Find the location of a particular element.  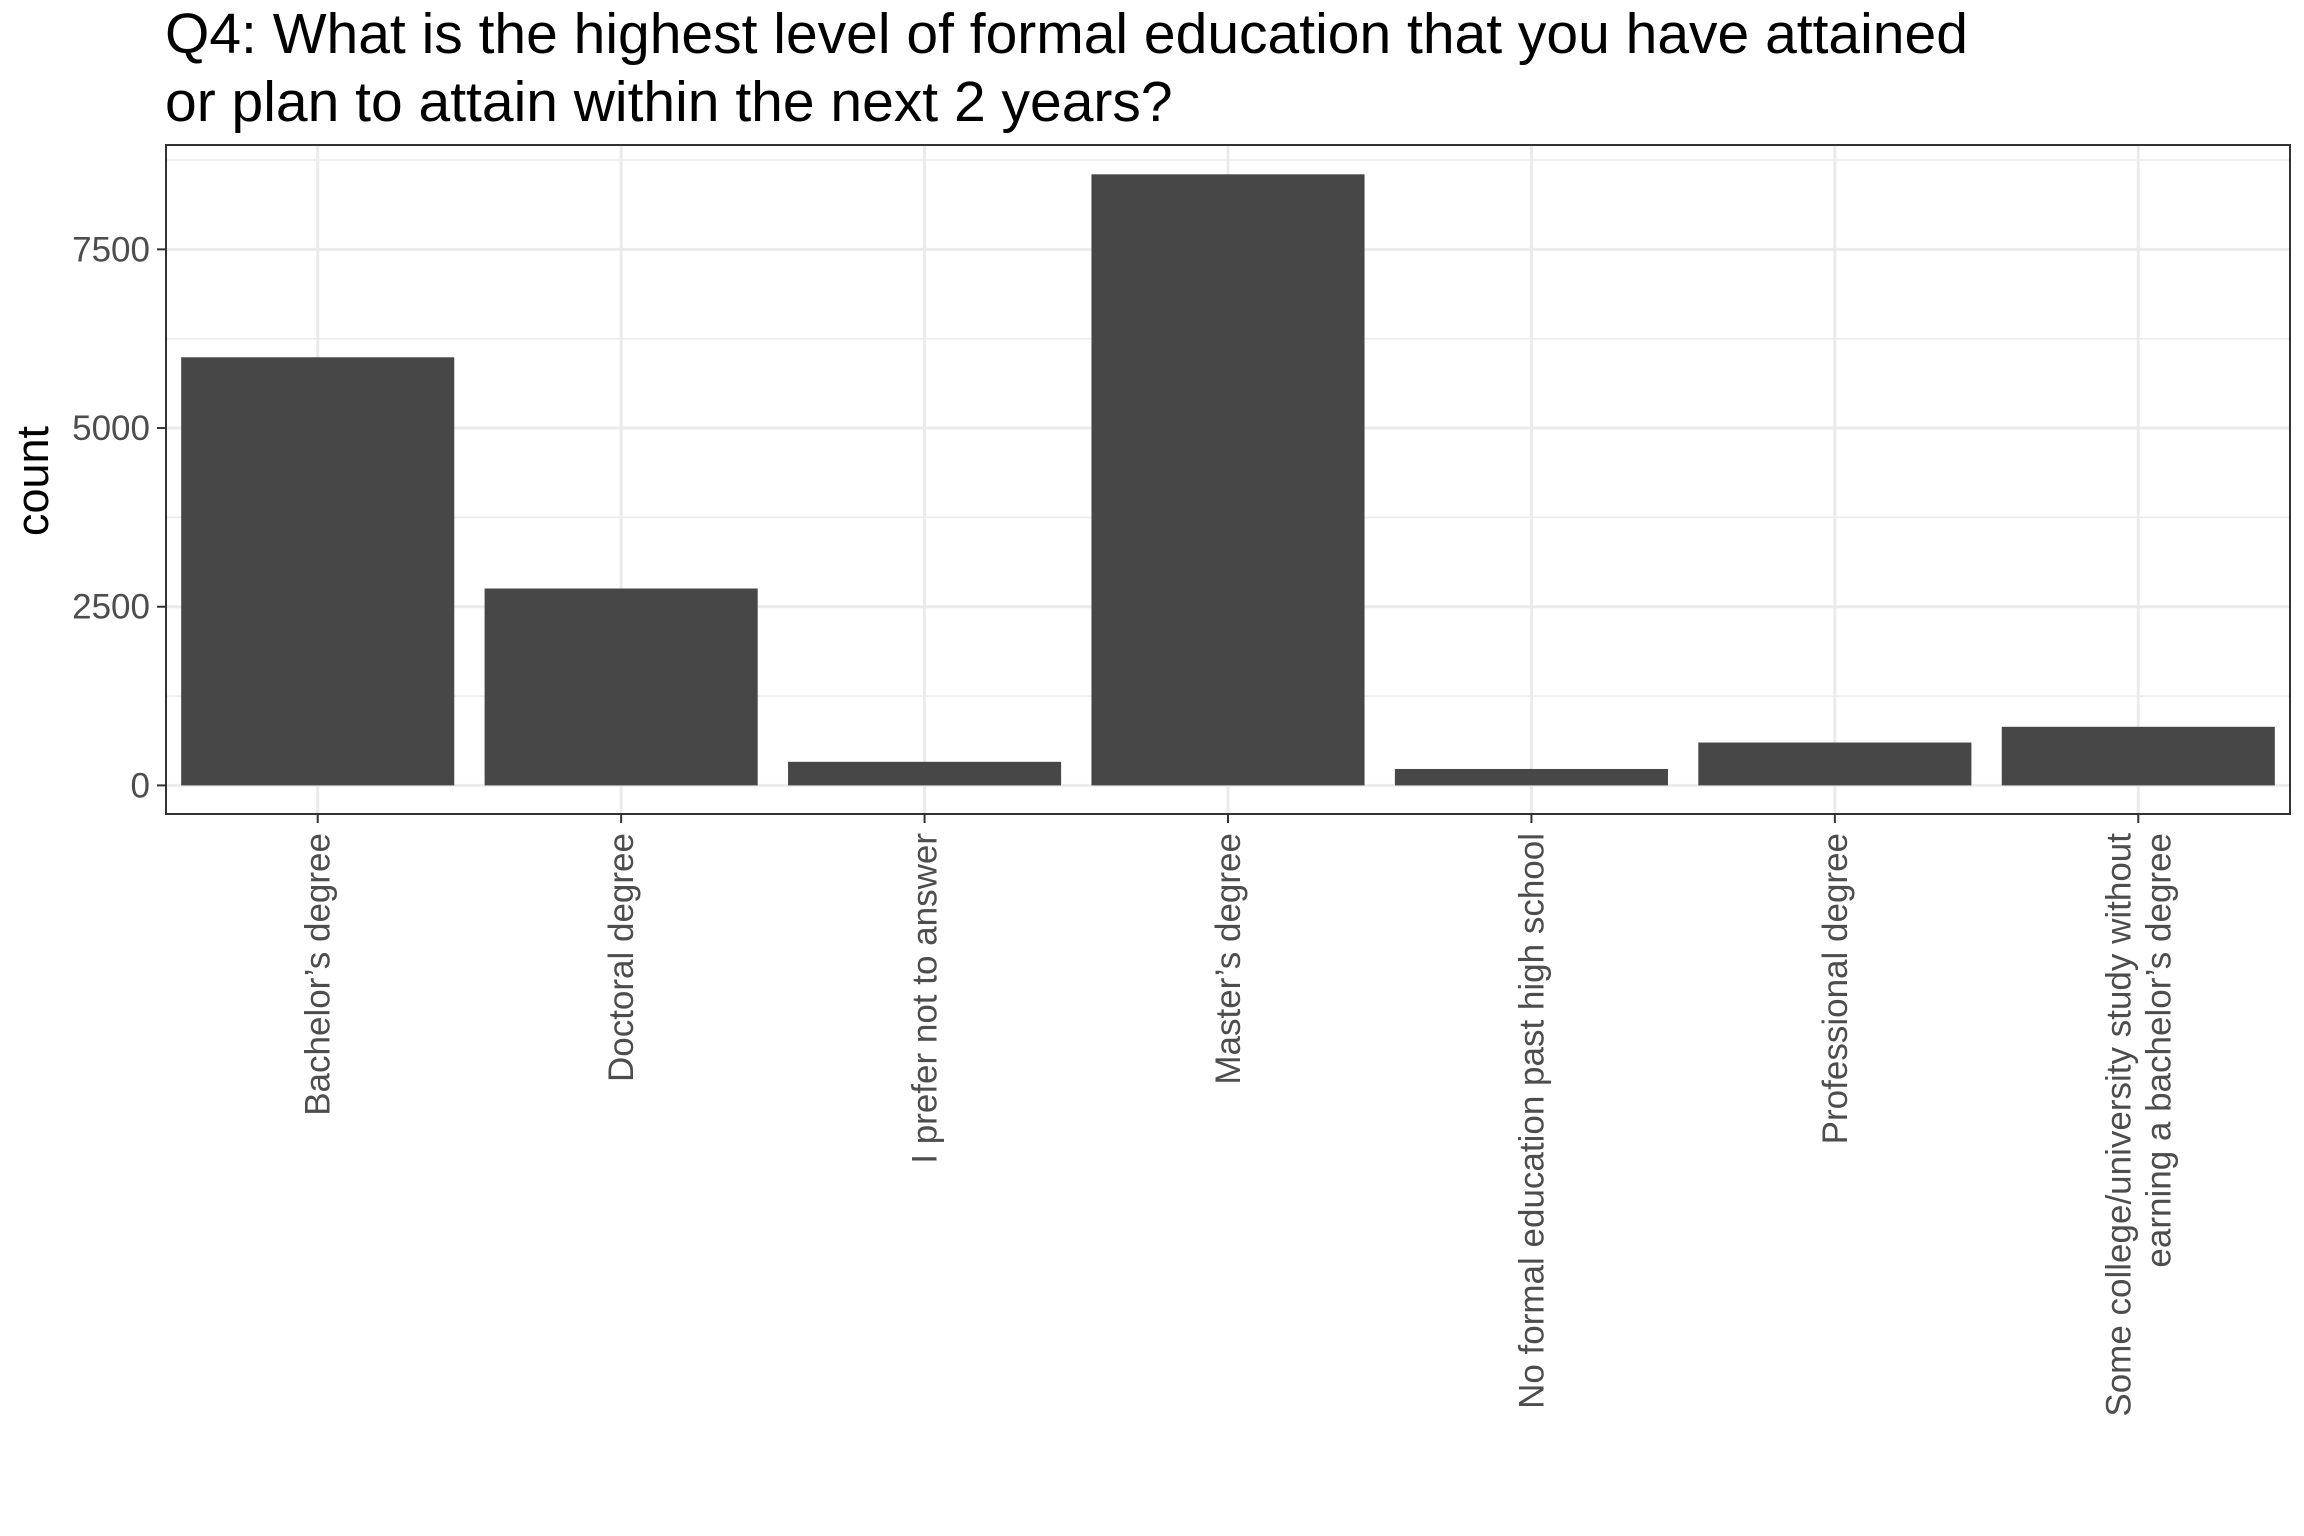

x-tick-label: Professional degree is located at coordinates (1835, 988).